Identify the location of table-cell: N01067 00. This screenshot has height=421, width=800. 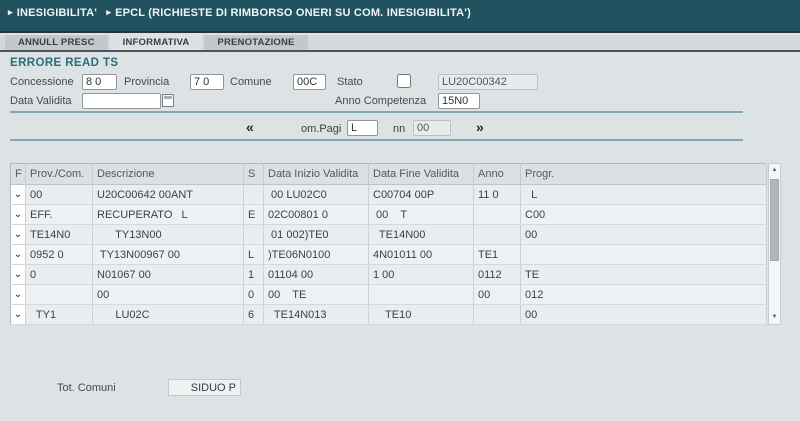
(168, 274).